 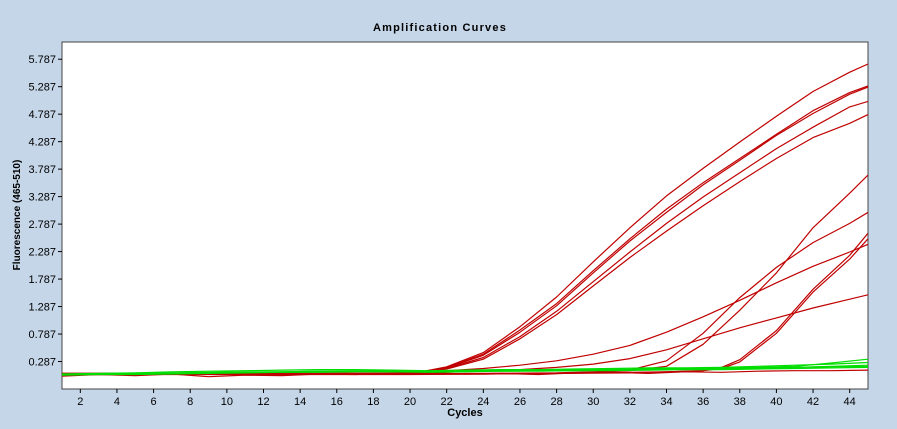 What do you see at coordinates (466, 398) in the screenshot?
I see `x-axis: 2 4 6 8 10 12 14 16 18 20 22 24 26 28 30 32 34 36 38 40 42 44` at bounding box center [466, 398].